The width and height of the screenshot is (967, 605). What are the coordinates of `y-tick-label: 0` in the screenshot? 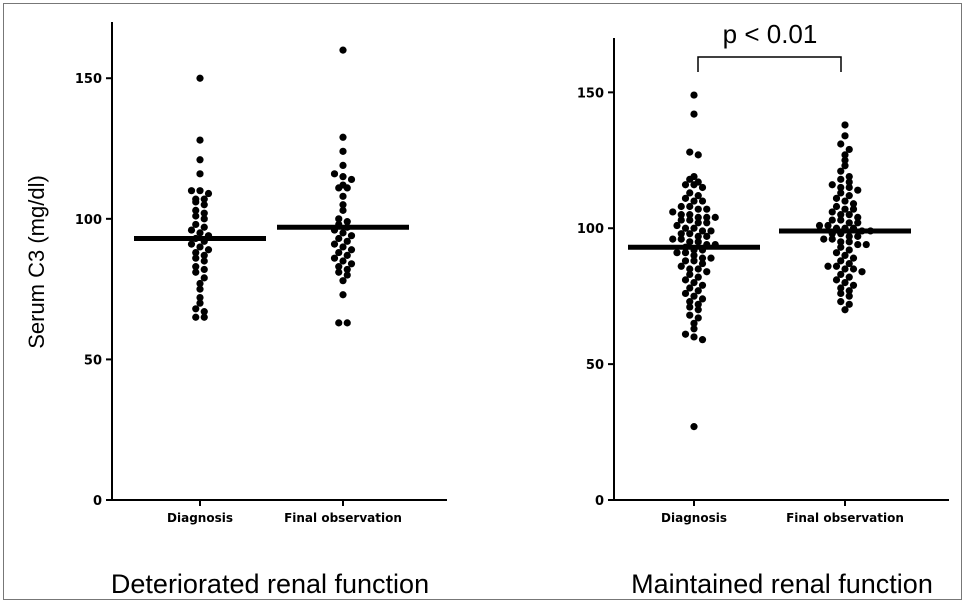 It's located at (599, 501).